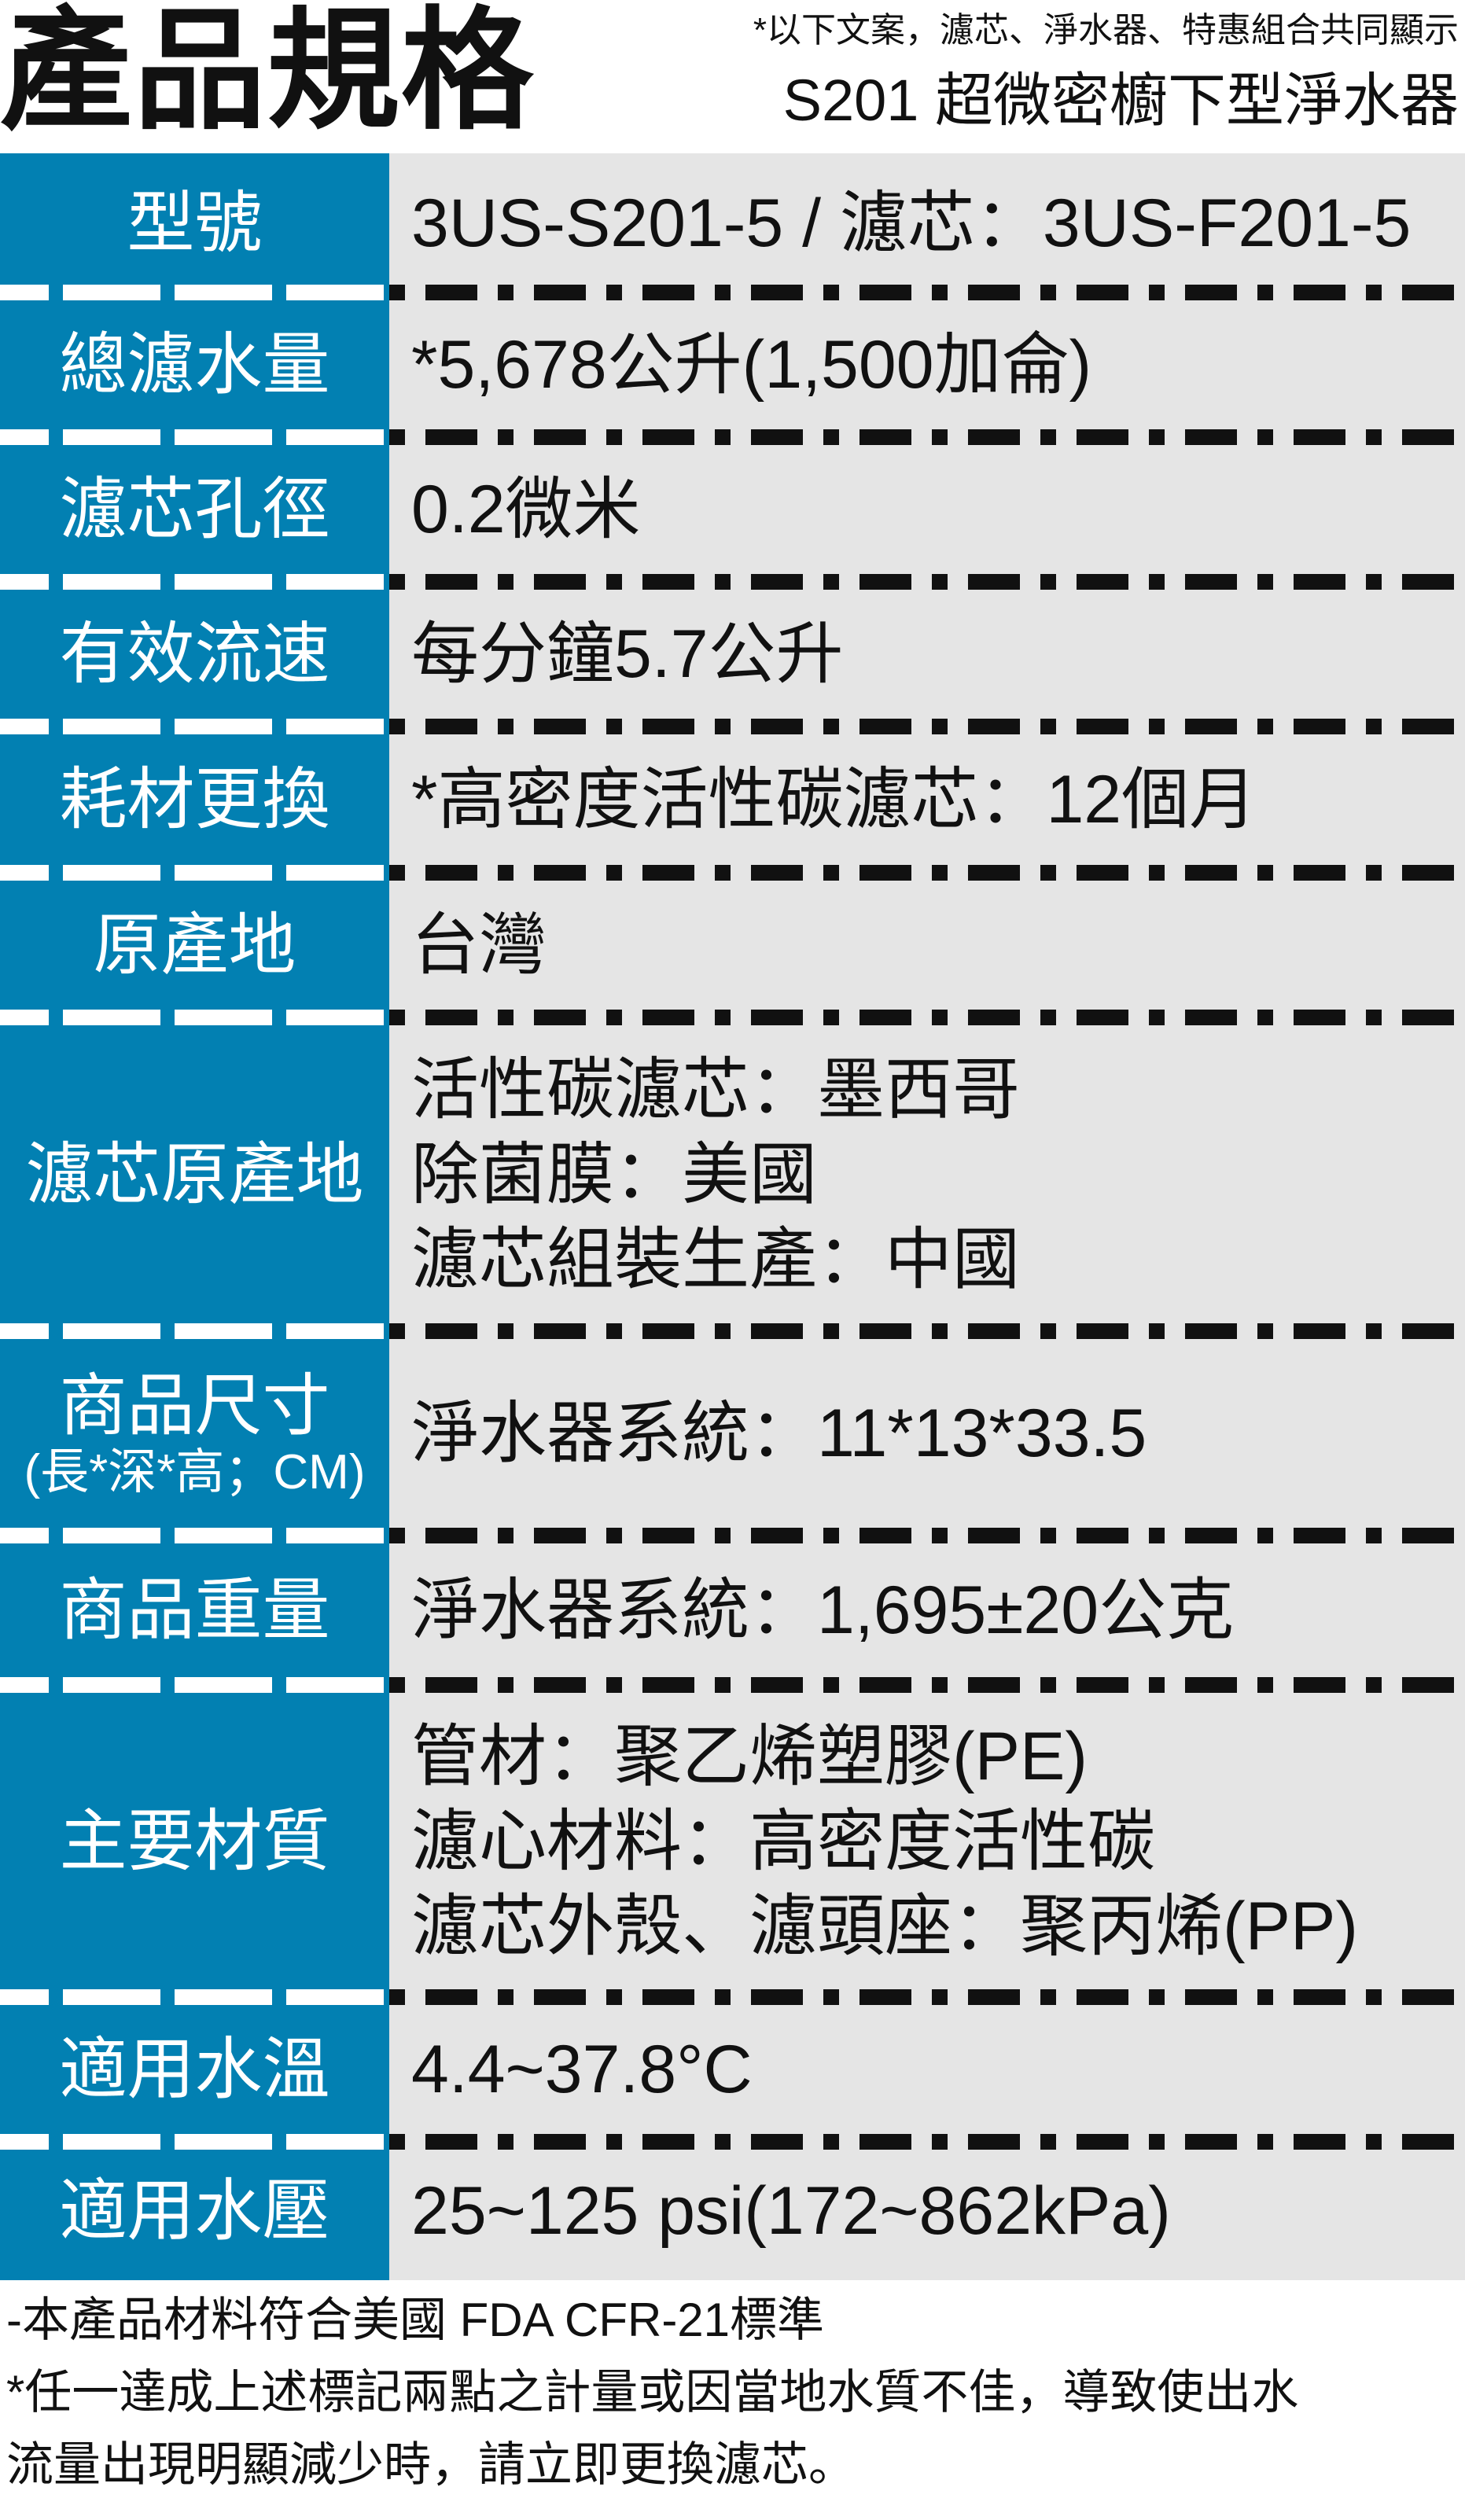 This screenshot has height=2520, width=1465. I want to click on spec-value: 4.4~37.8°C, so click(927, 2069).